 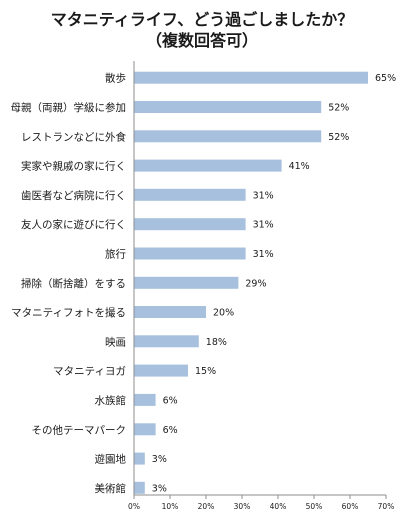 What do you see at coordinates (68, 312) in the screenshot?
I see `category-label-8: マタニティフォトを撮る` at bounding box center [68, 312].